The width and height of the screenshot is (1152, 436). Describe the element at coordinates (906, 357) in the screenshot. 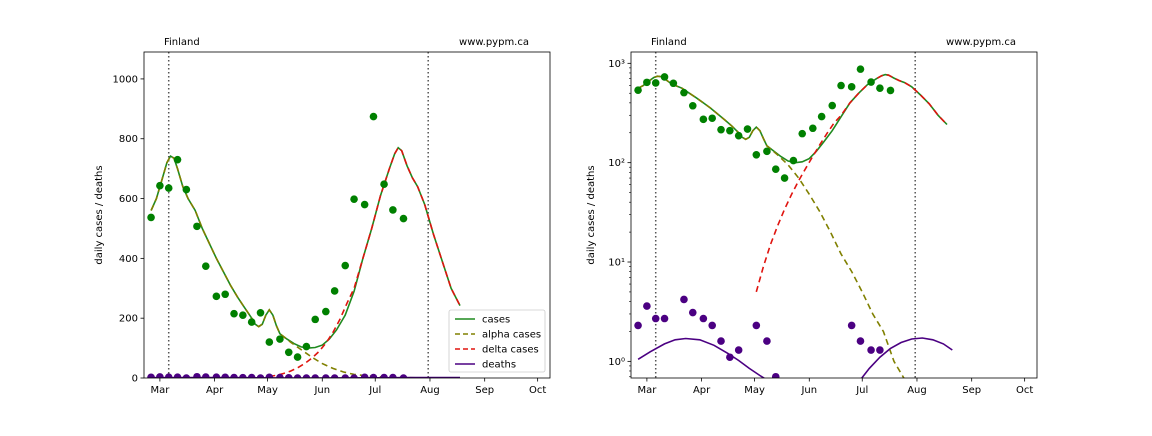

I see `series-line-deaths-late-` at that location.